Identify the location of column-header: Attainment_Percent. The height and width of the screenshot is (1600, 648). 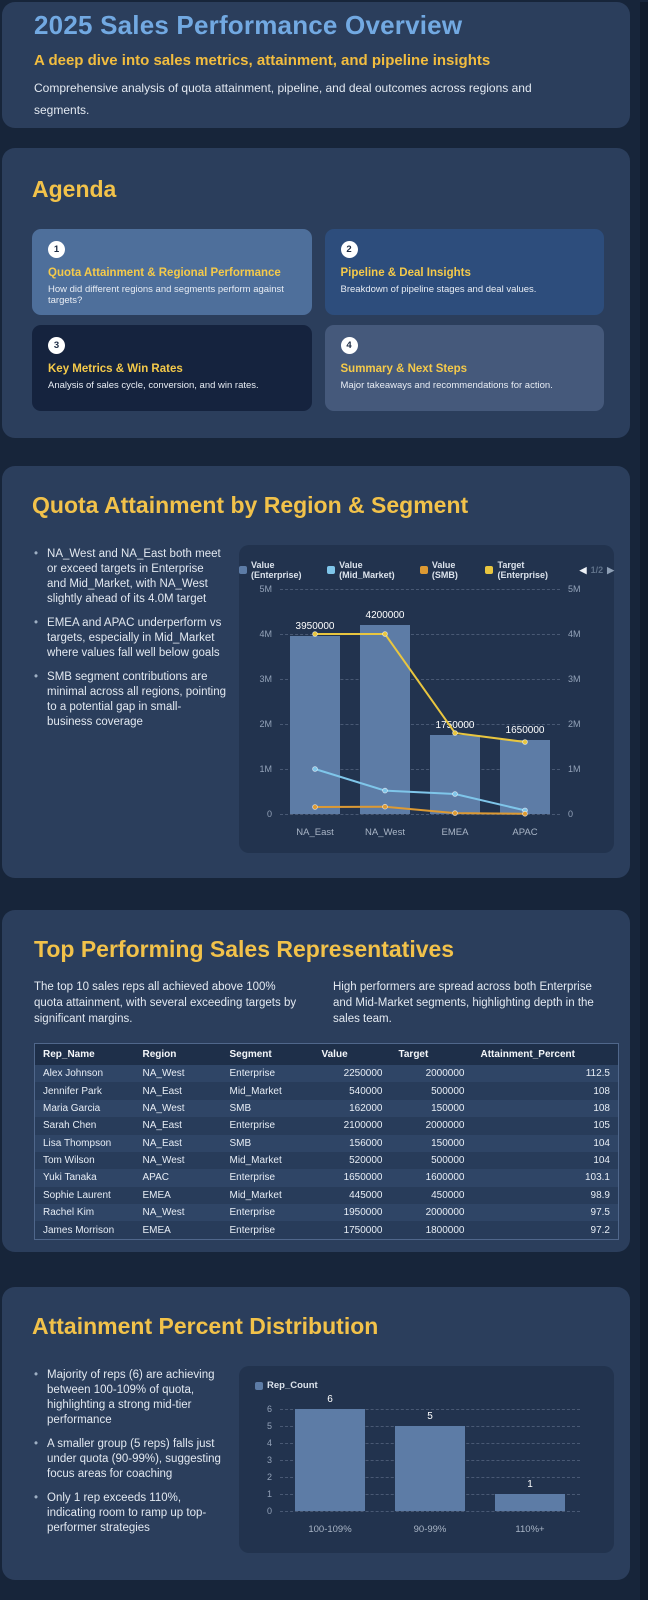
(545, 1054).